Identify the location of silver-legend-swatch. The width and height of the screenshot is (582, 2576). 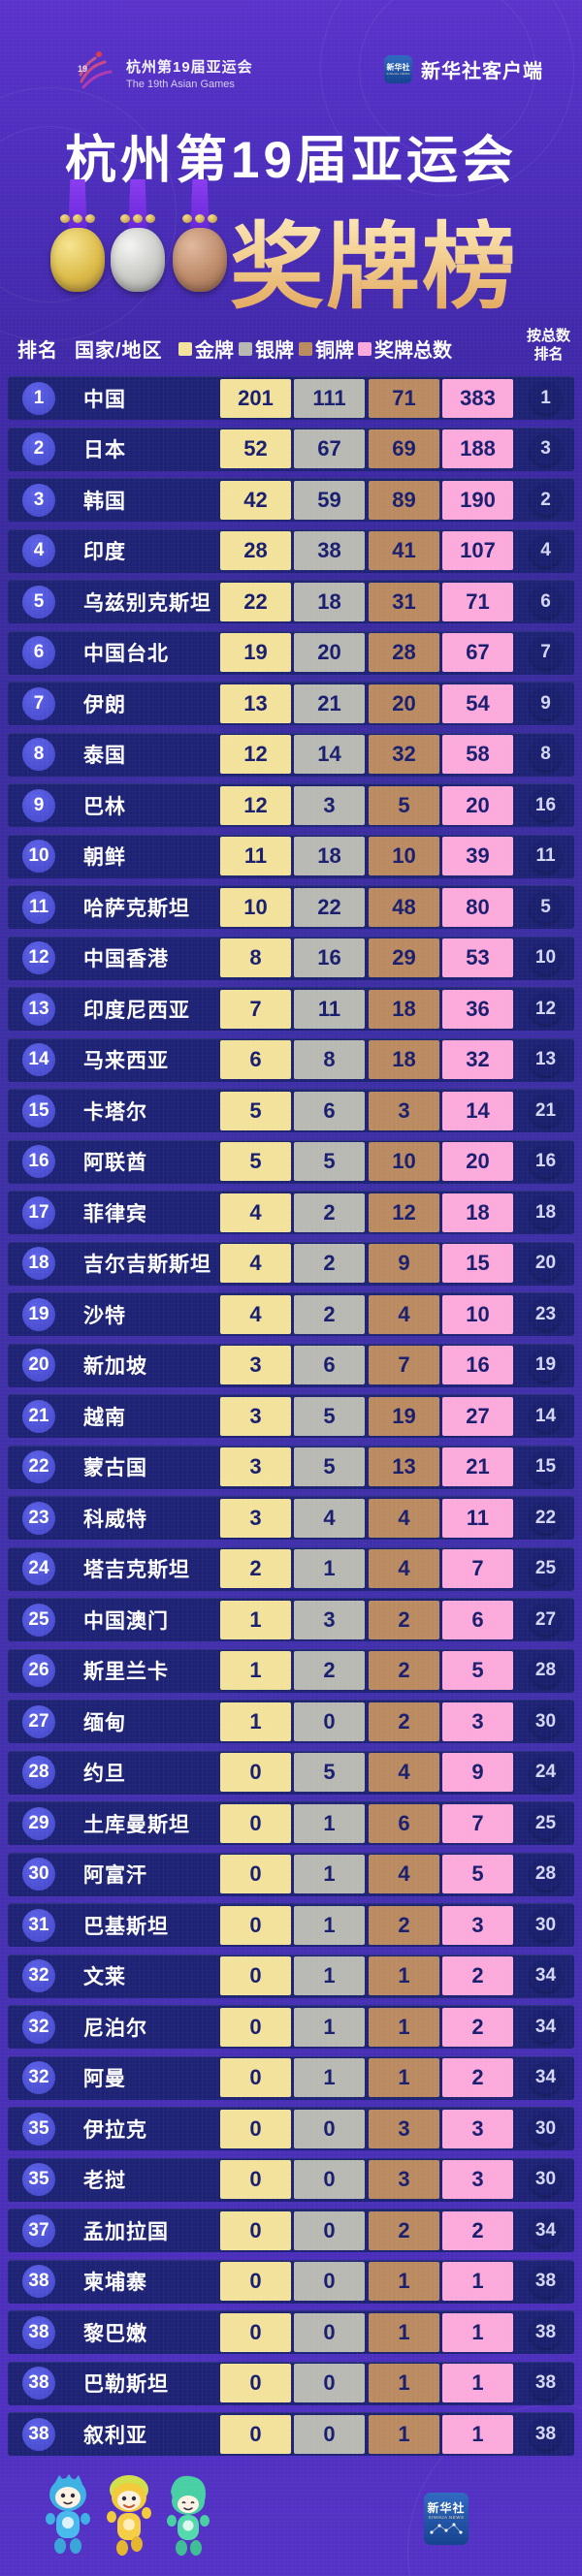
(245, 348).